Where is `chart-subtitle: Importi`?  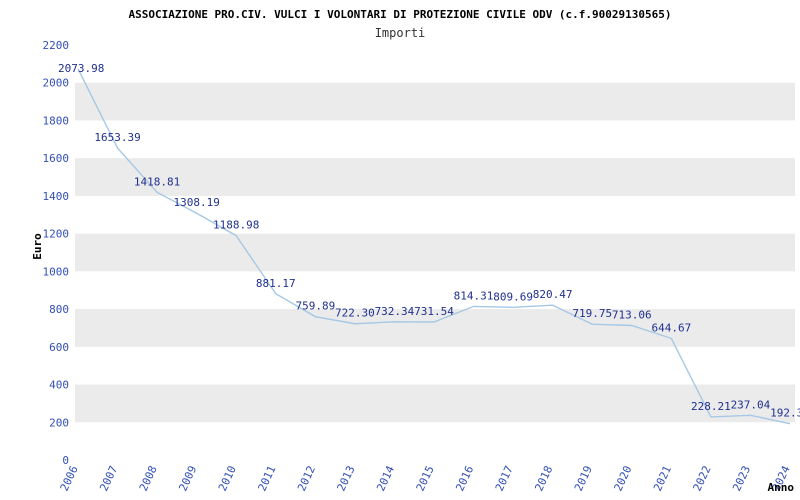 chart-subtitle: Importi is located at coordinates (400, 33).